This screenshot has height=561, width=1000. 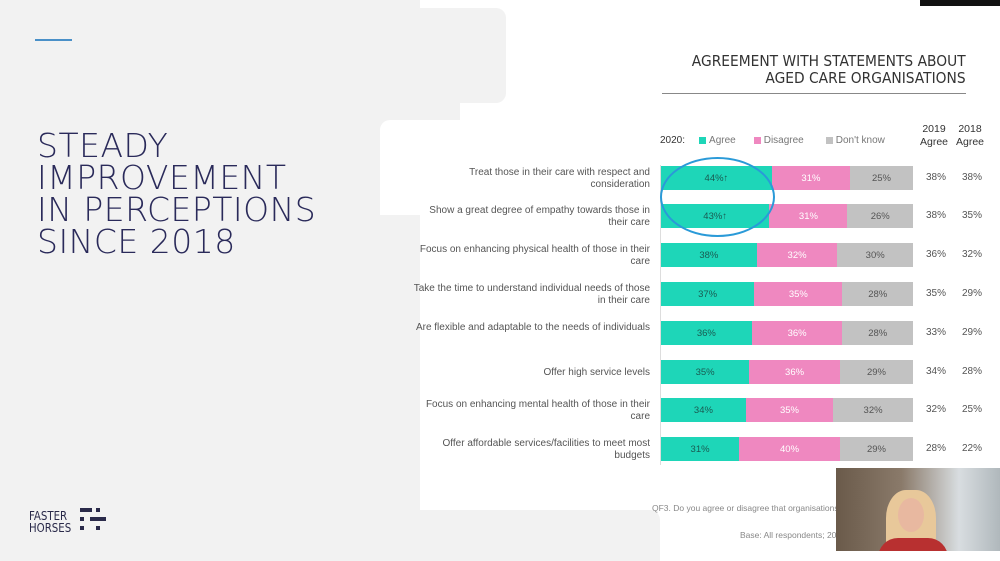 I want to click on col-header-line: 2018, so click(x=970, y=129).